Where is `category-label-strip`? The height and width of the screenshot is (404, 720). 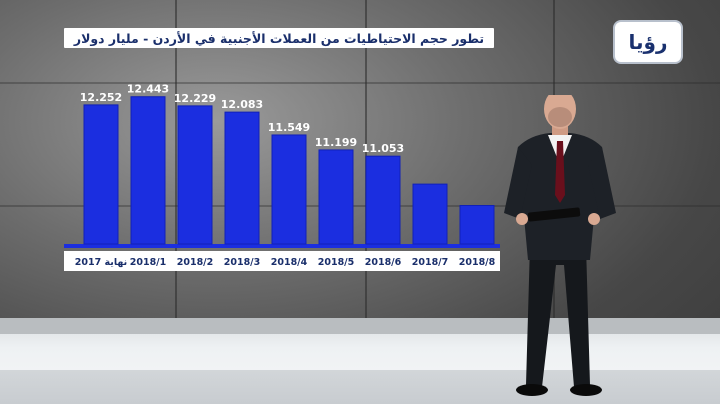 category-label-strip is located at coordinates (282, 261).